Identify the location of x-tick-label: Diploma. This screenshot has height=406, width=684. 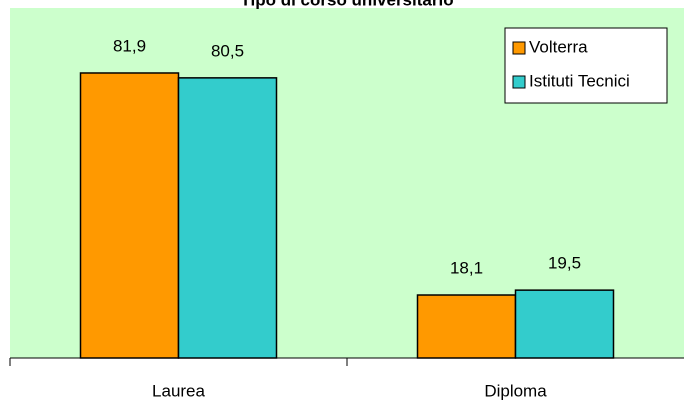
(515, 390).